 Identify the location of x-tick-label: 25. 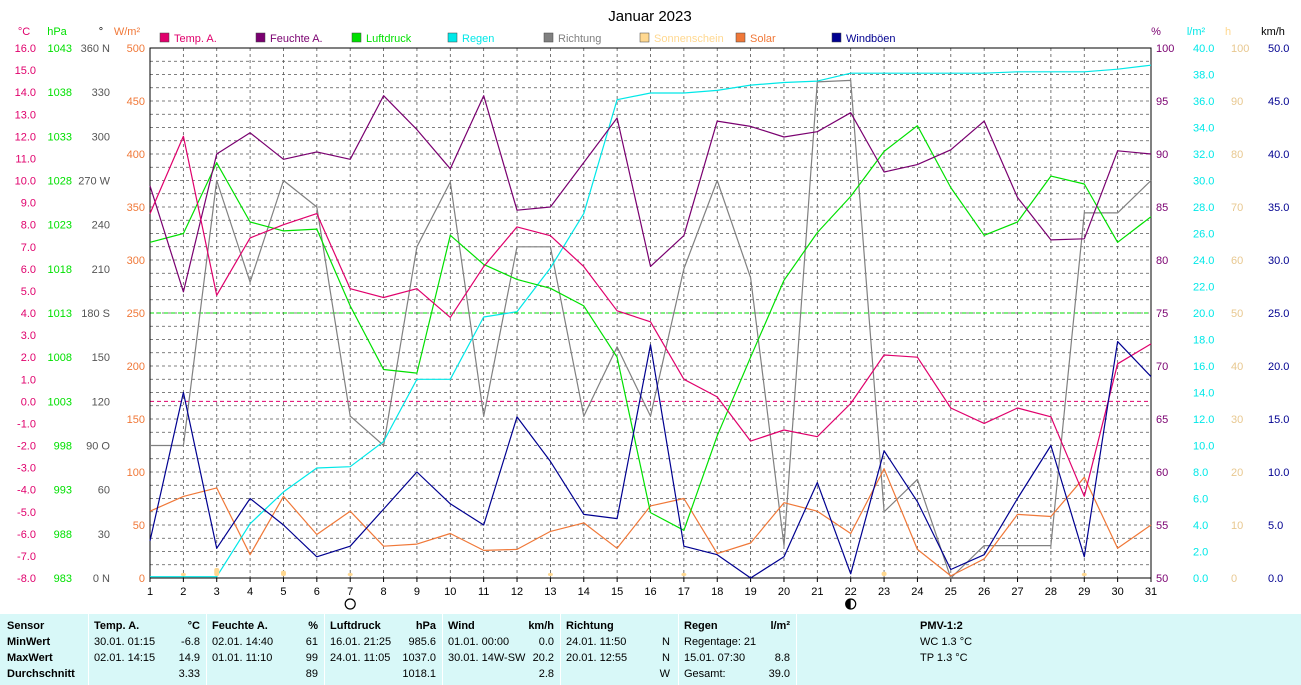
(951, 592).